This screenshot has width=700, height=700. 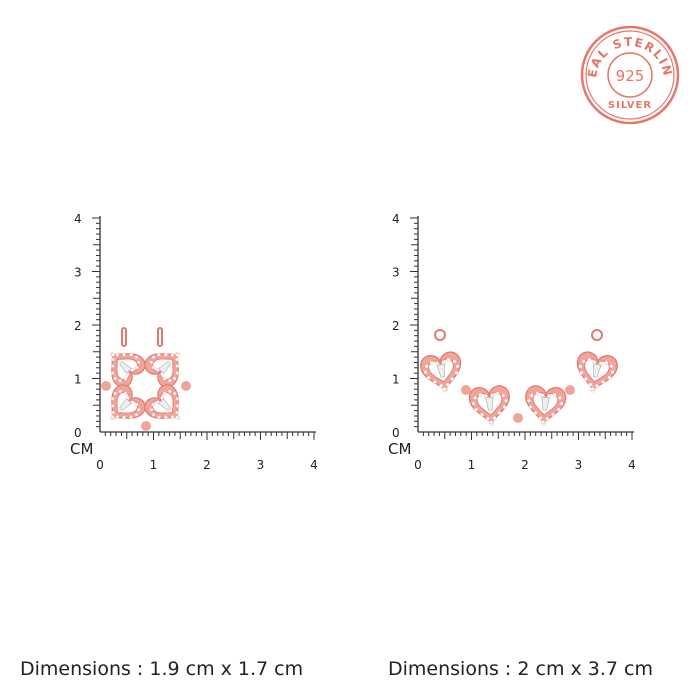 I want to click on dimensions-right: Dimensions : 2 cm x 3.7 cm, so click(x=520, y=669).